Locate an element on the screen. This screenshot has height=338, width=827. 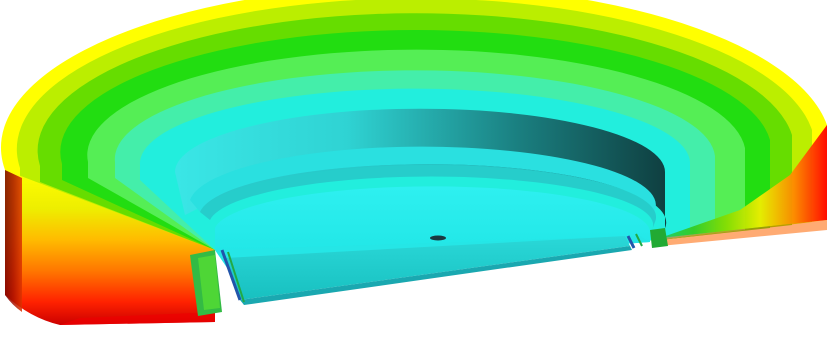
left-cut-face is located at coordinates (113, 247).